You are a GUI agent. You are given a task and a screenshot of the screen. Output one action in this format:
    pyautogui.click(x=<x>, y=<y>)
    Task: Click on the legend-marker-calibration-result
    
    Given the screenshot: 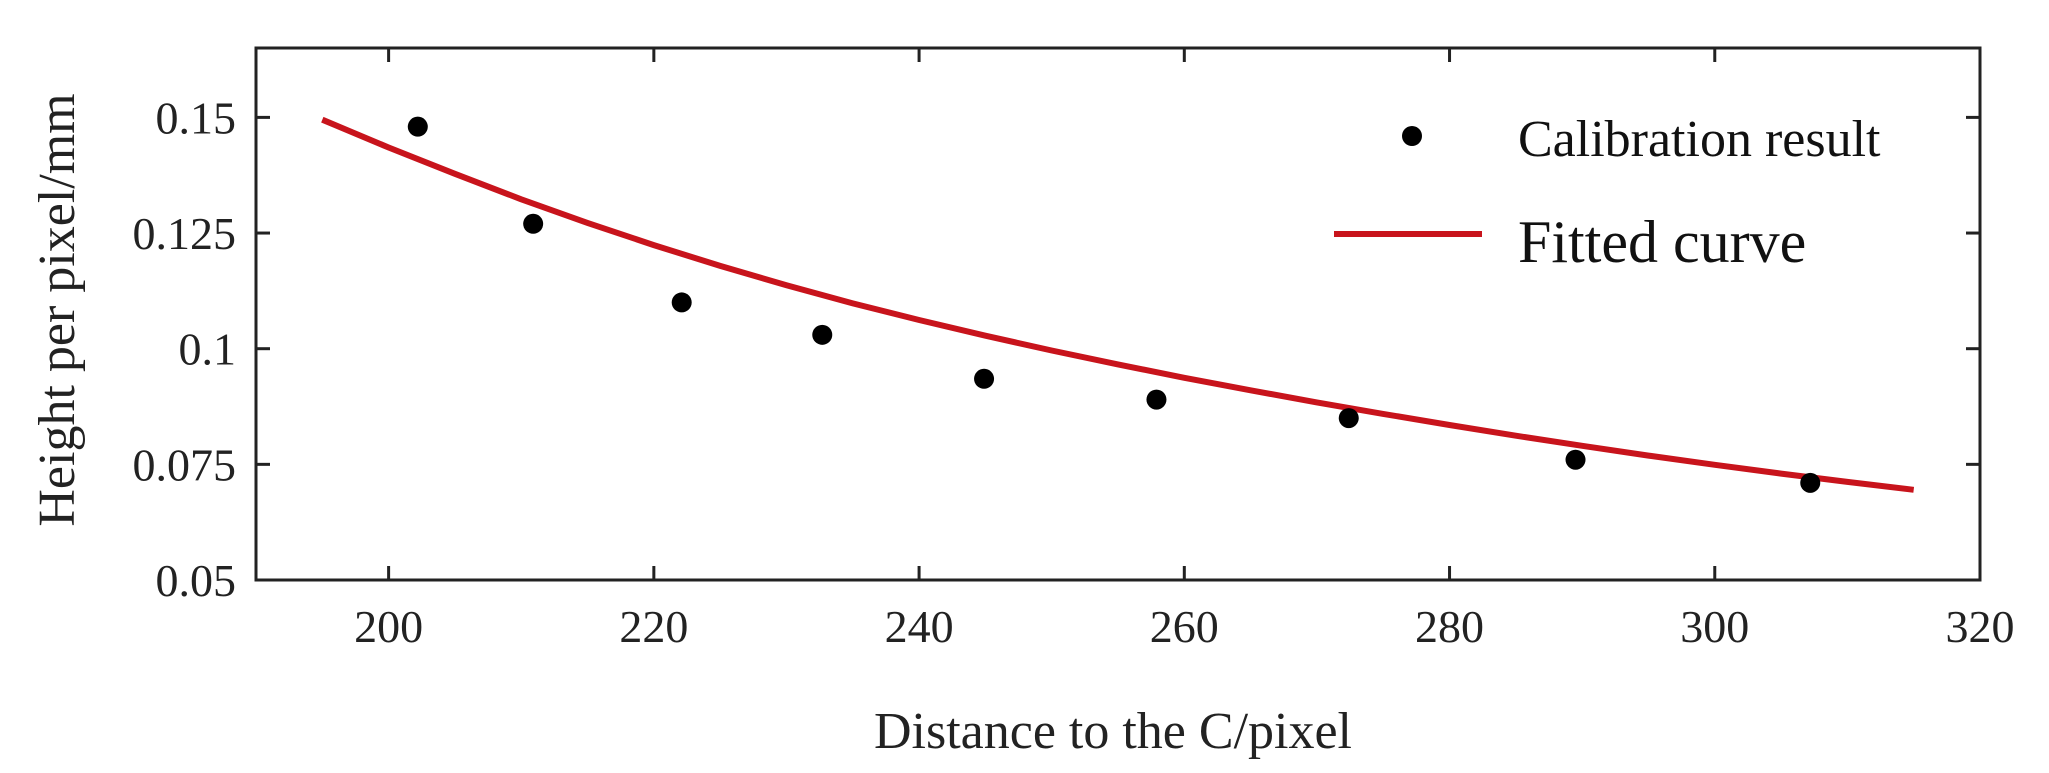 What is the action you would take?
    pyautogui.click(x=1412, y=136)
    